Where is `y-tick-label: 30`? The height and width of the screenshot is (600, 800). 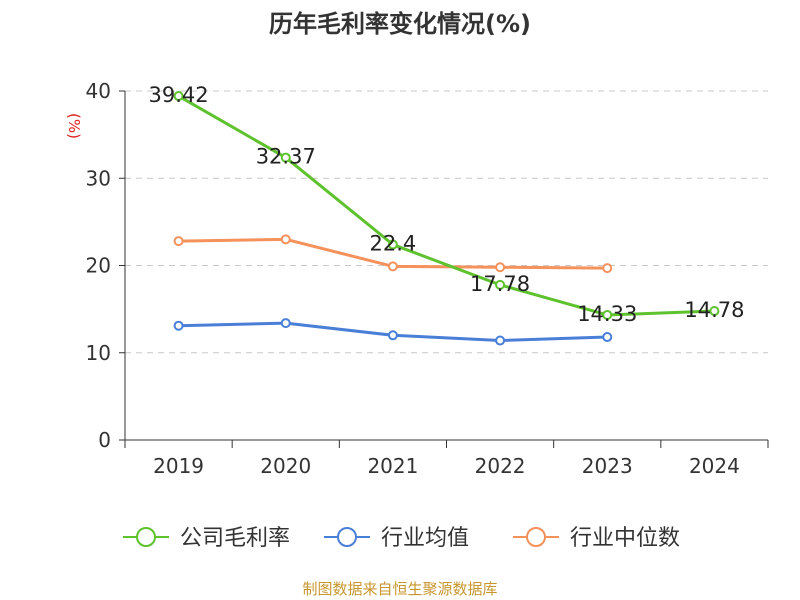
y-tick-label: 30 is located at coordinates (98, 178).